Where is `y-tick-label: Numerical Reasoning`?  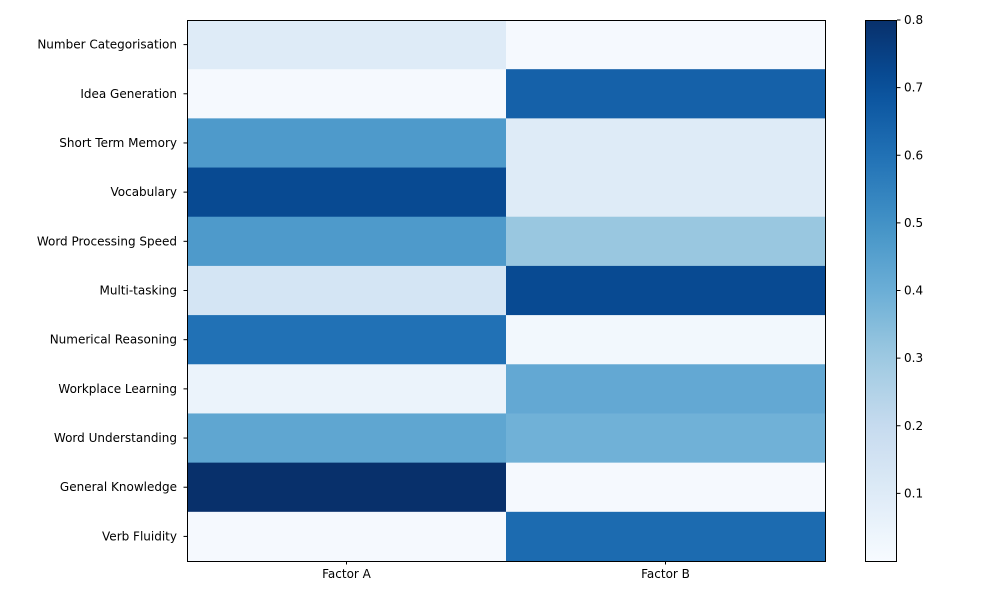 y-tick-label: Numerical Reasoning is located at coordinates (113, 340).